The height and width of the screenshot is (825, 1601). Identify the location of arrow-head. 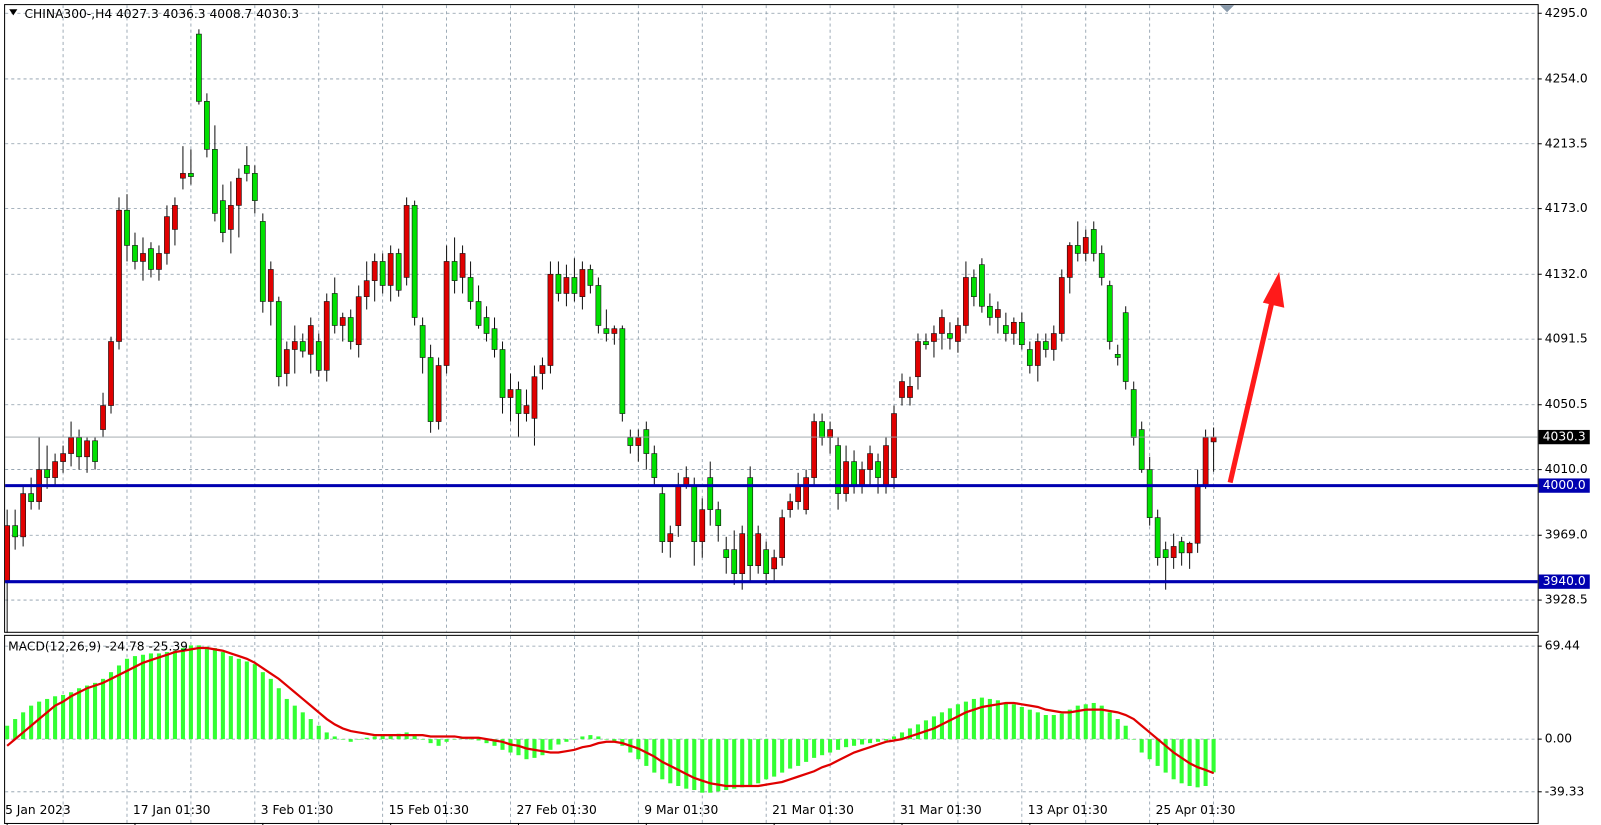
(1273, 289).